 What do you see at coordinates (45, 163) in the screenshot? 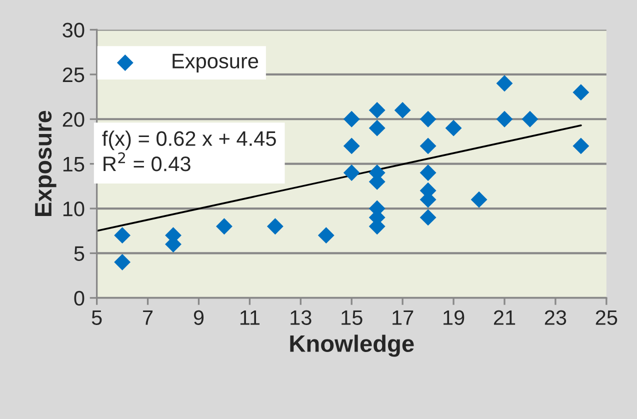
I see `y-axis-title: Exposure` at bounding box center [45, 163].